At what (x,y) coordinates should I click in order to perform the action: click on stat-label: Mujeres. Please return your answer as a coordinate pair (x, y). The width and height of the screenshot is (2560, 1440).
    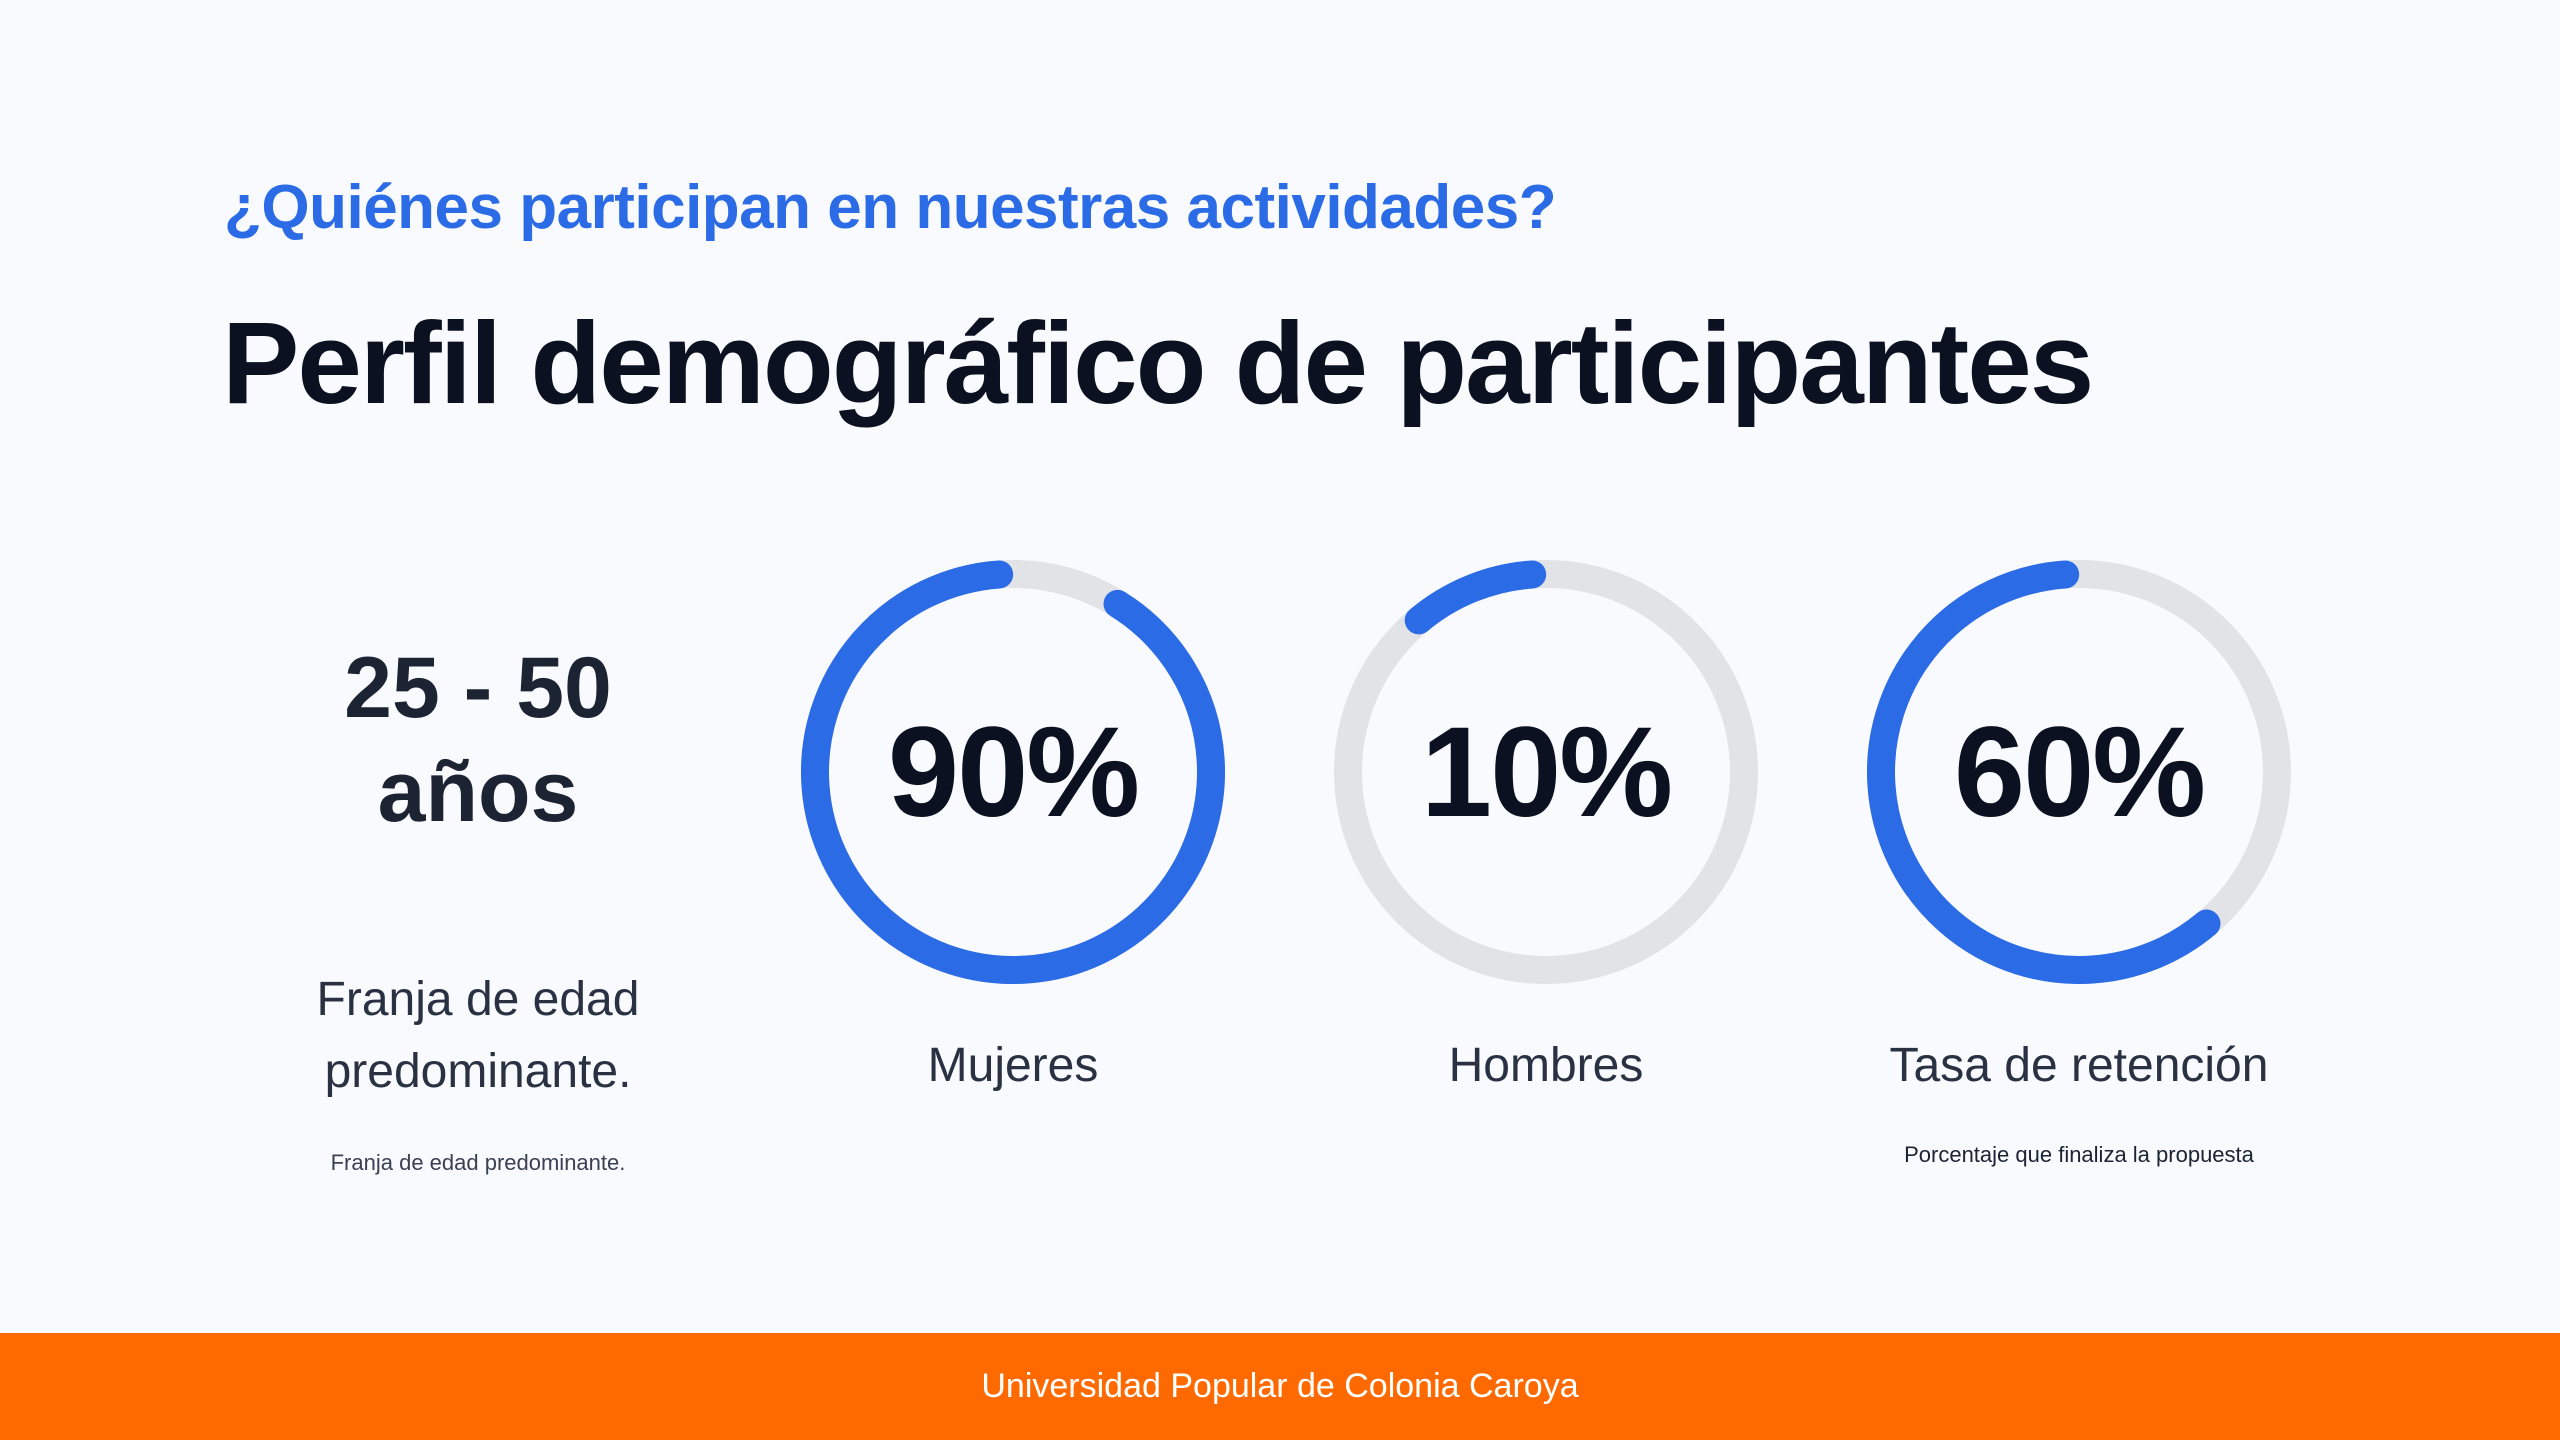
    Looking at the image, I should click on (1013, 1065).